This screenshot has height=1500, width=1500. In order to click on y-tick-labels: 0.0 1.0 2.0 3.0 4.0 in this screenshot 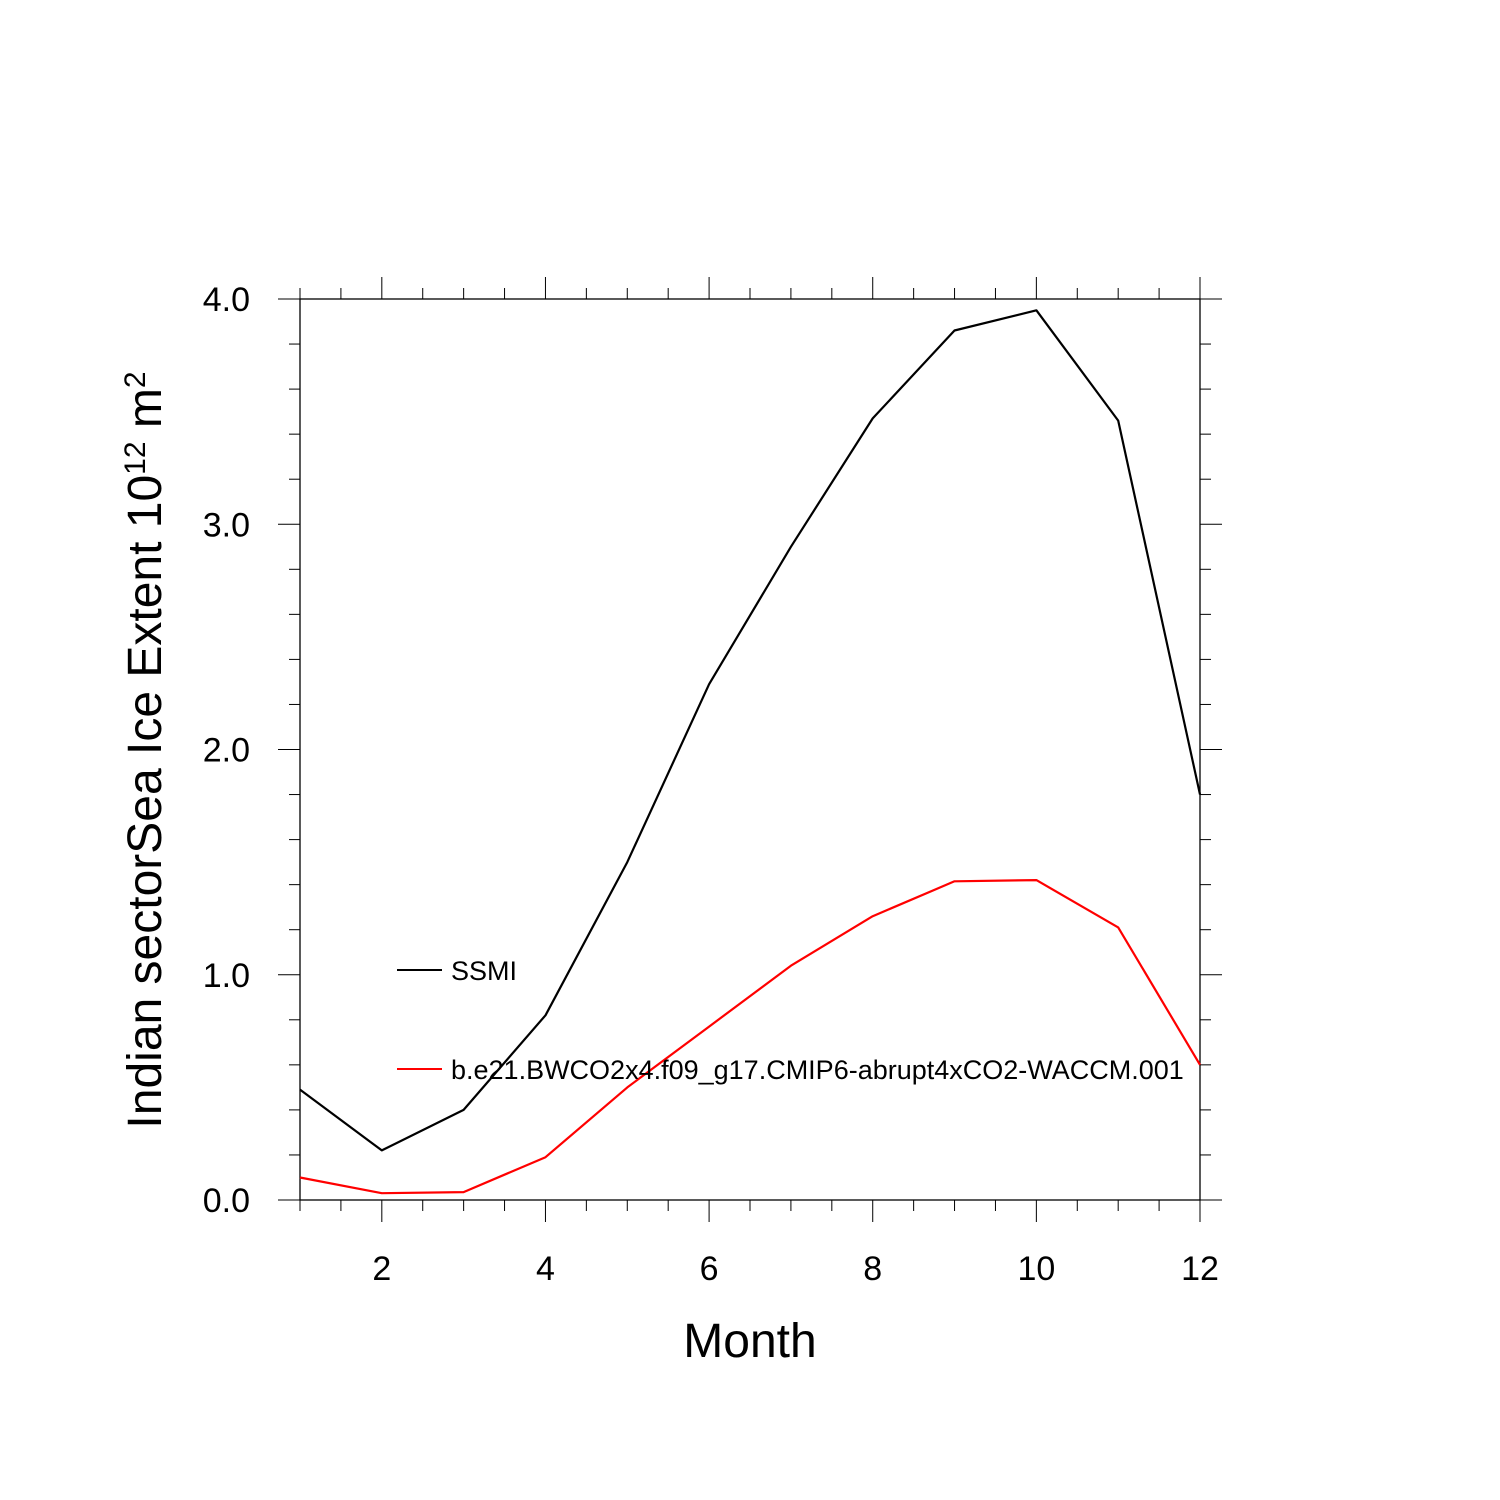, I will do `click(226, 750)`.